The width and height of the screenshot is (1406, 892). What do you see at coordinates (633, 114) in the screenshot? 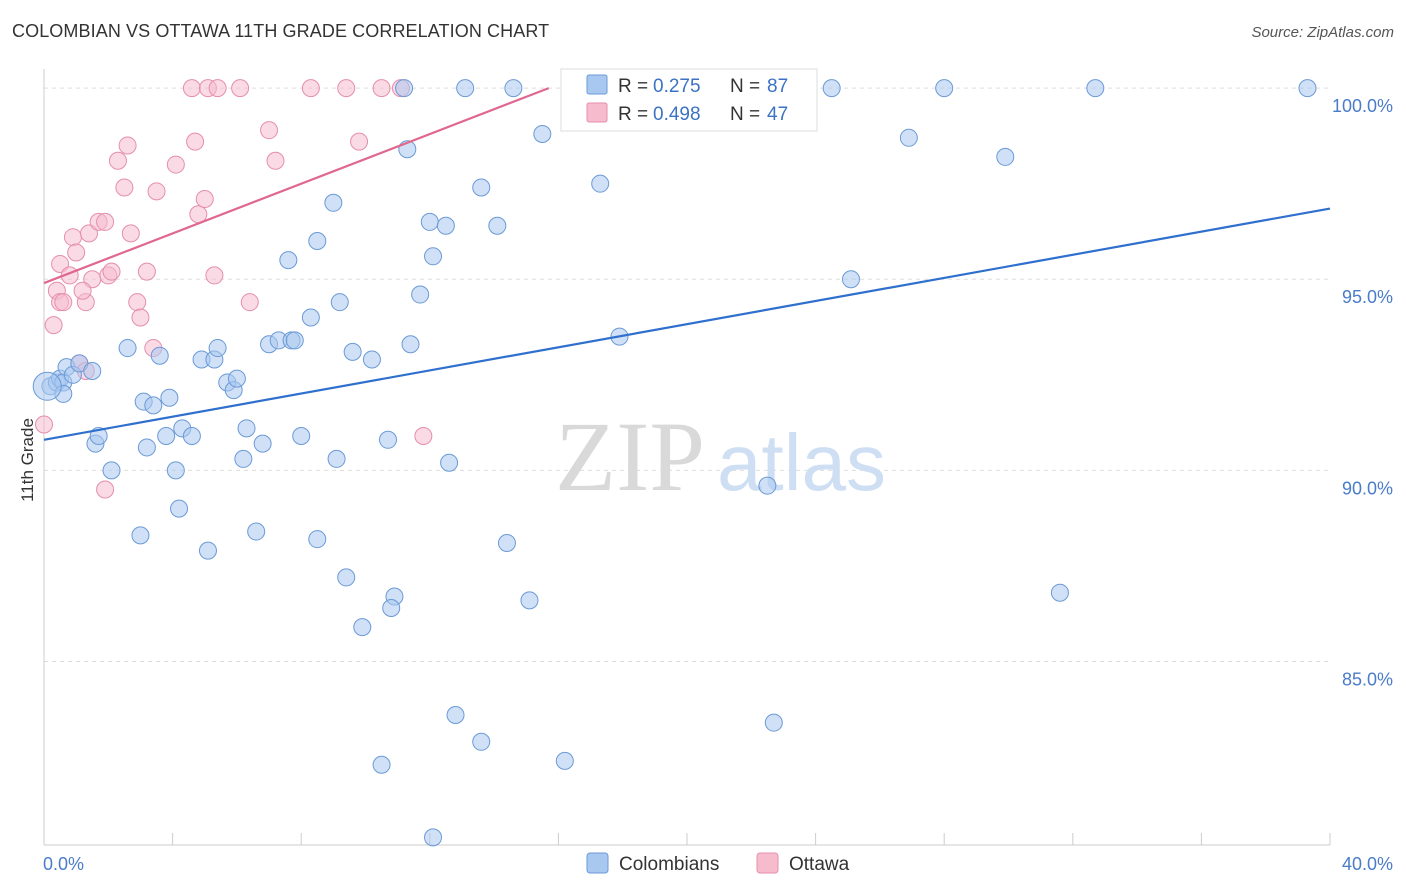
I see `legend-r-label-pink: R =` at bounding box center [633, 114].